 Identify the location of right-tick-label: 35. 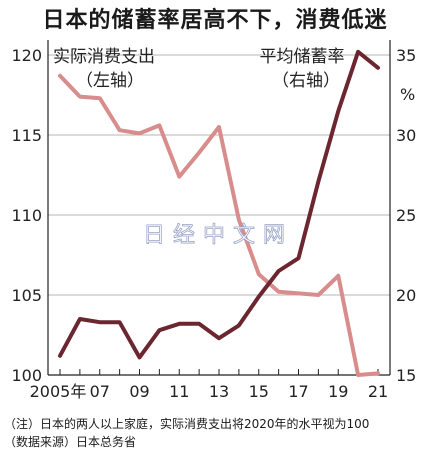
(406, 55).